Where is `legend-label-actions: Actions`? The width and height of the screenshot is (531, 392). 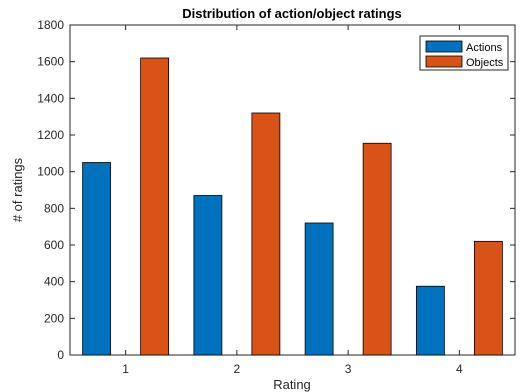
legend-label-actions: Actions is located at coordinates (484, 48).